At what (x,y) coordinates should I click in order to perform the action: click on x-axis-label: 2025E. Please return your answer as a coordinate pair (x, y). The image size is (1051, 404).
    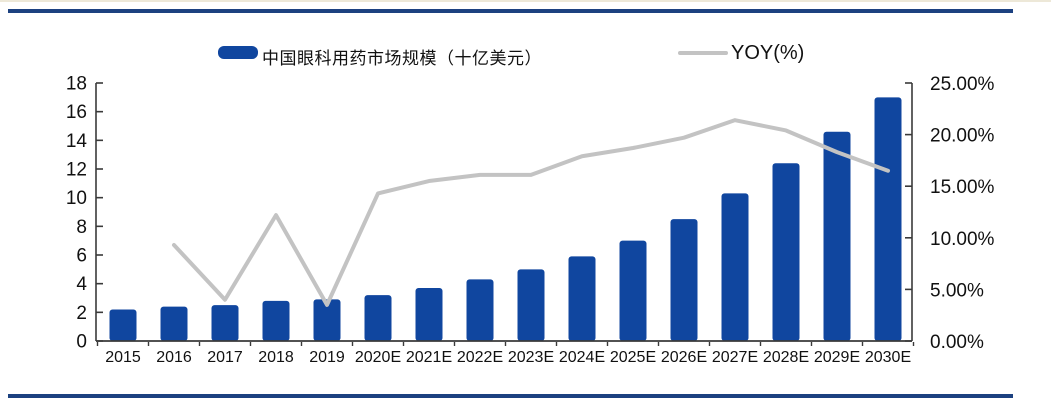
    Looking at the image, I should click on (633, 357).